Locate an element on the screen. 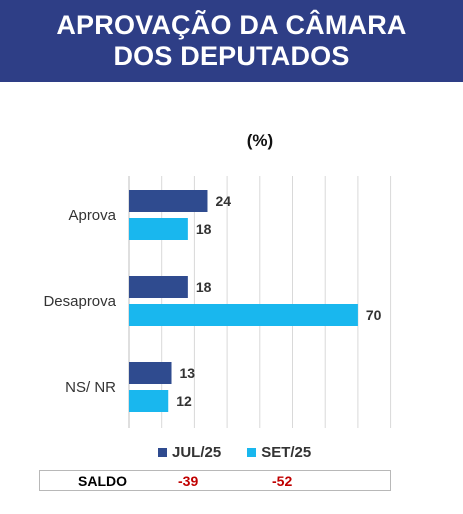 This screenshot has height=514, width=463. saldo-value-set: -52 is located at coordinates (282, 481).